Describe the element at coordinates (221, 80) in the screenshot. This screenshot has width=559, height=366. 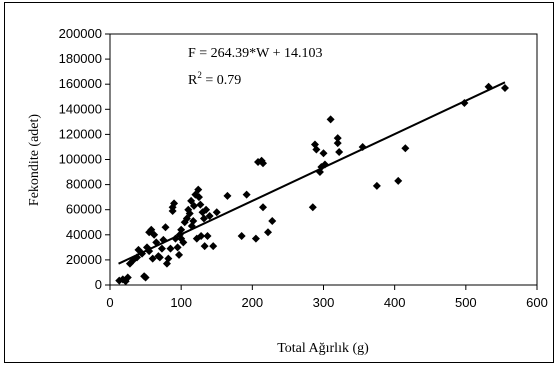
I see `r-squared-value: = 0.79` at that location.